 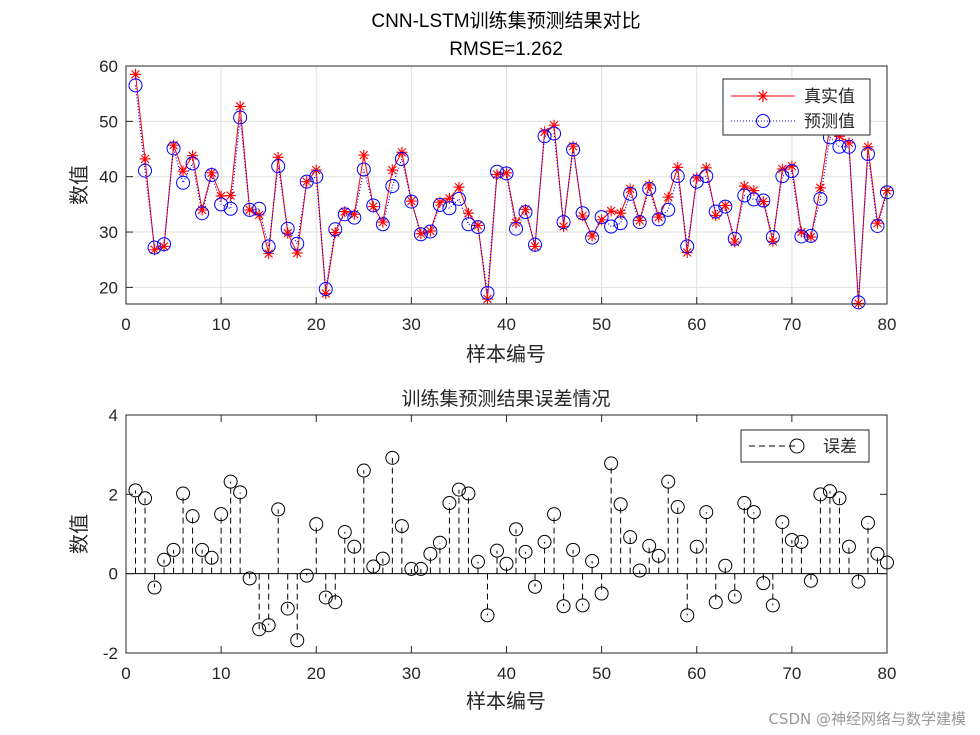 I want to click on y-tick-label: 0, so click(x=113, y=574).